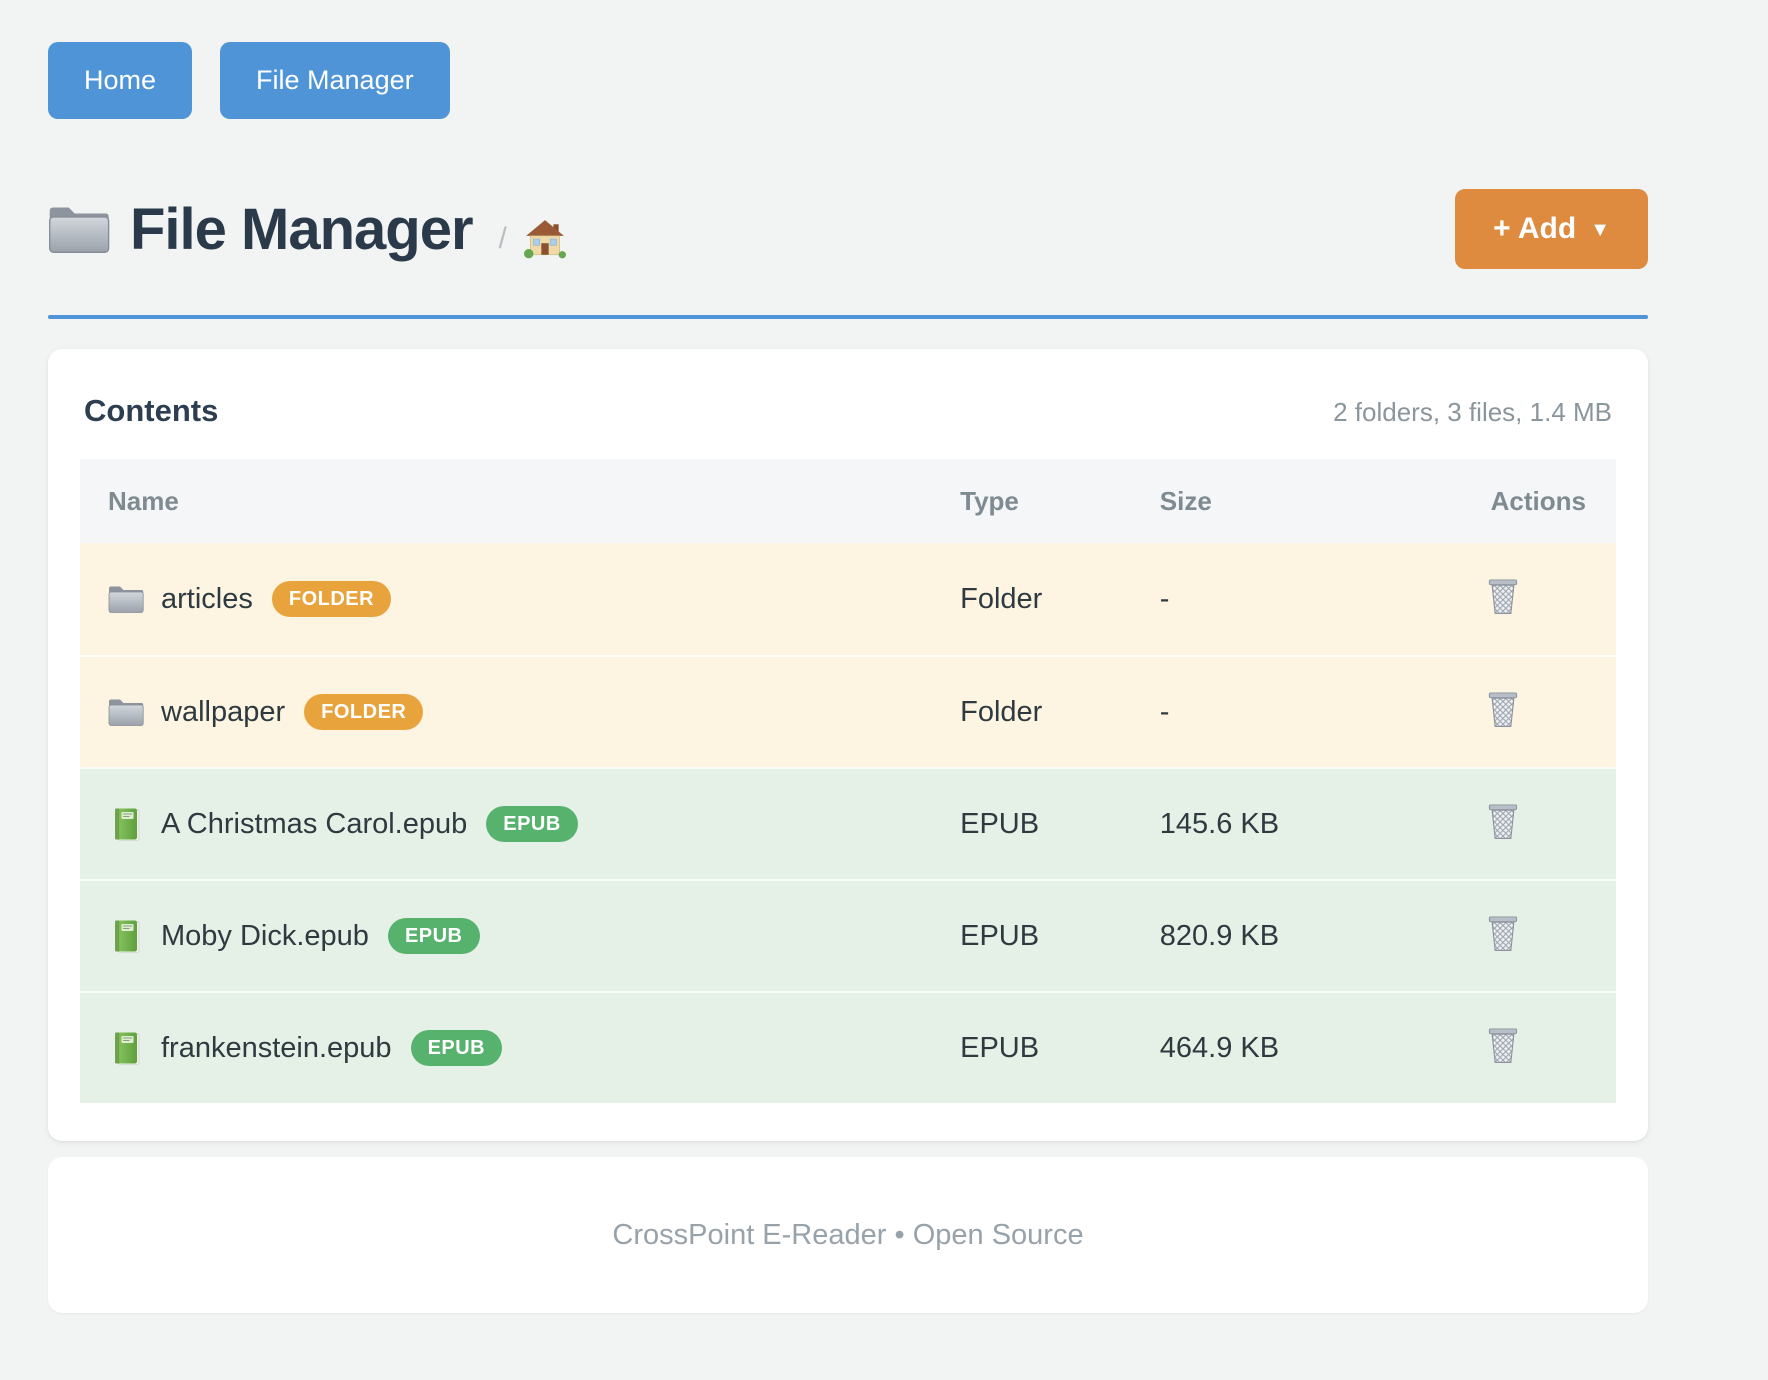 Image resolution: width=1768 pixels, height=1380 pixels. I want to click on header-divider, so click(848, 317).